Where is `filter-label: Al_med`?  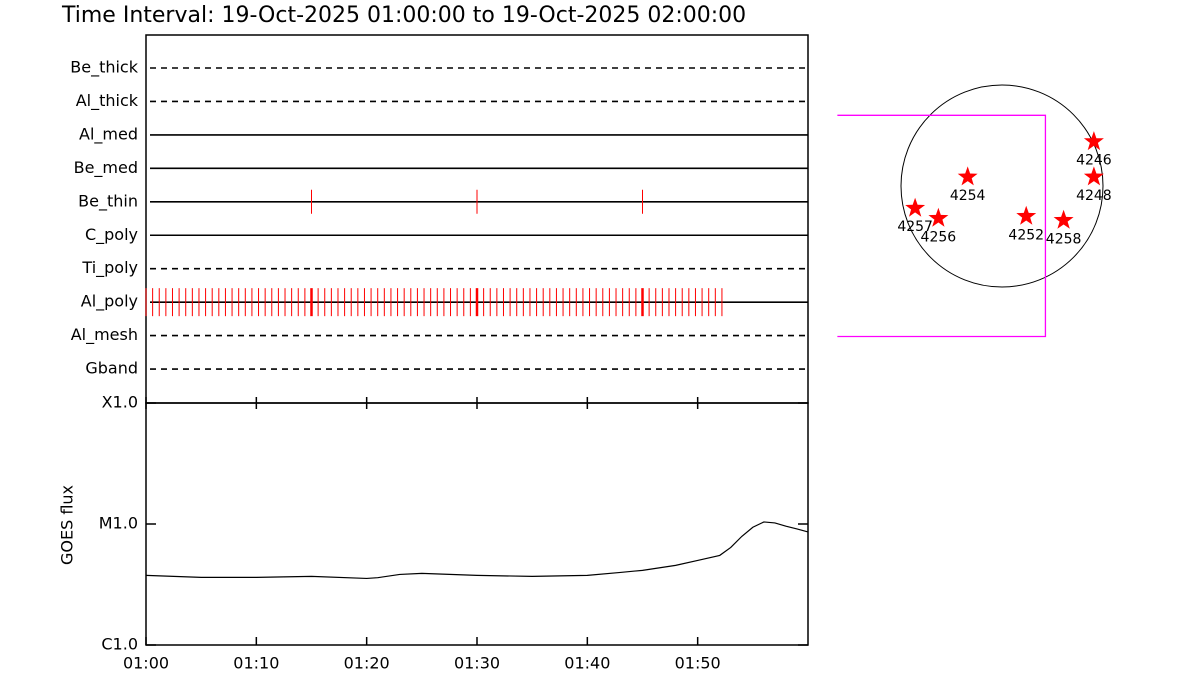 filter-label: Al_med is located at coordinates (108, 134).